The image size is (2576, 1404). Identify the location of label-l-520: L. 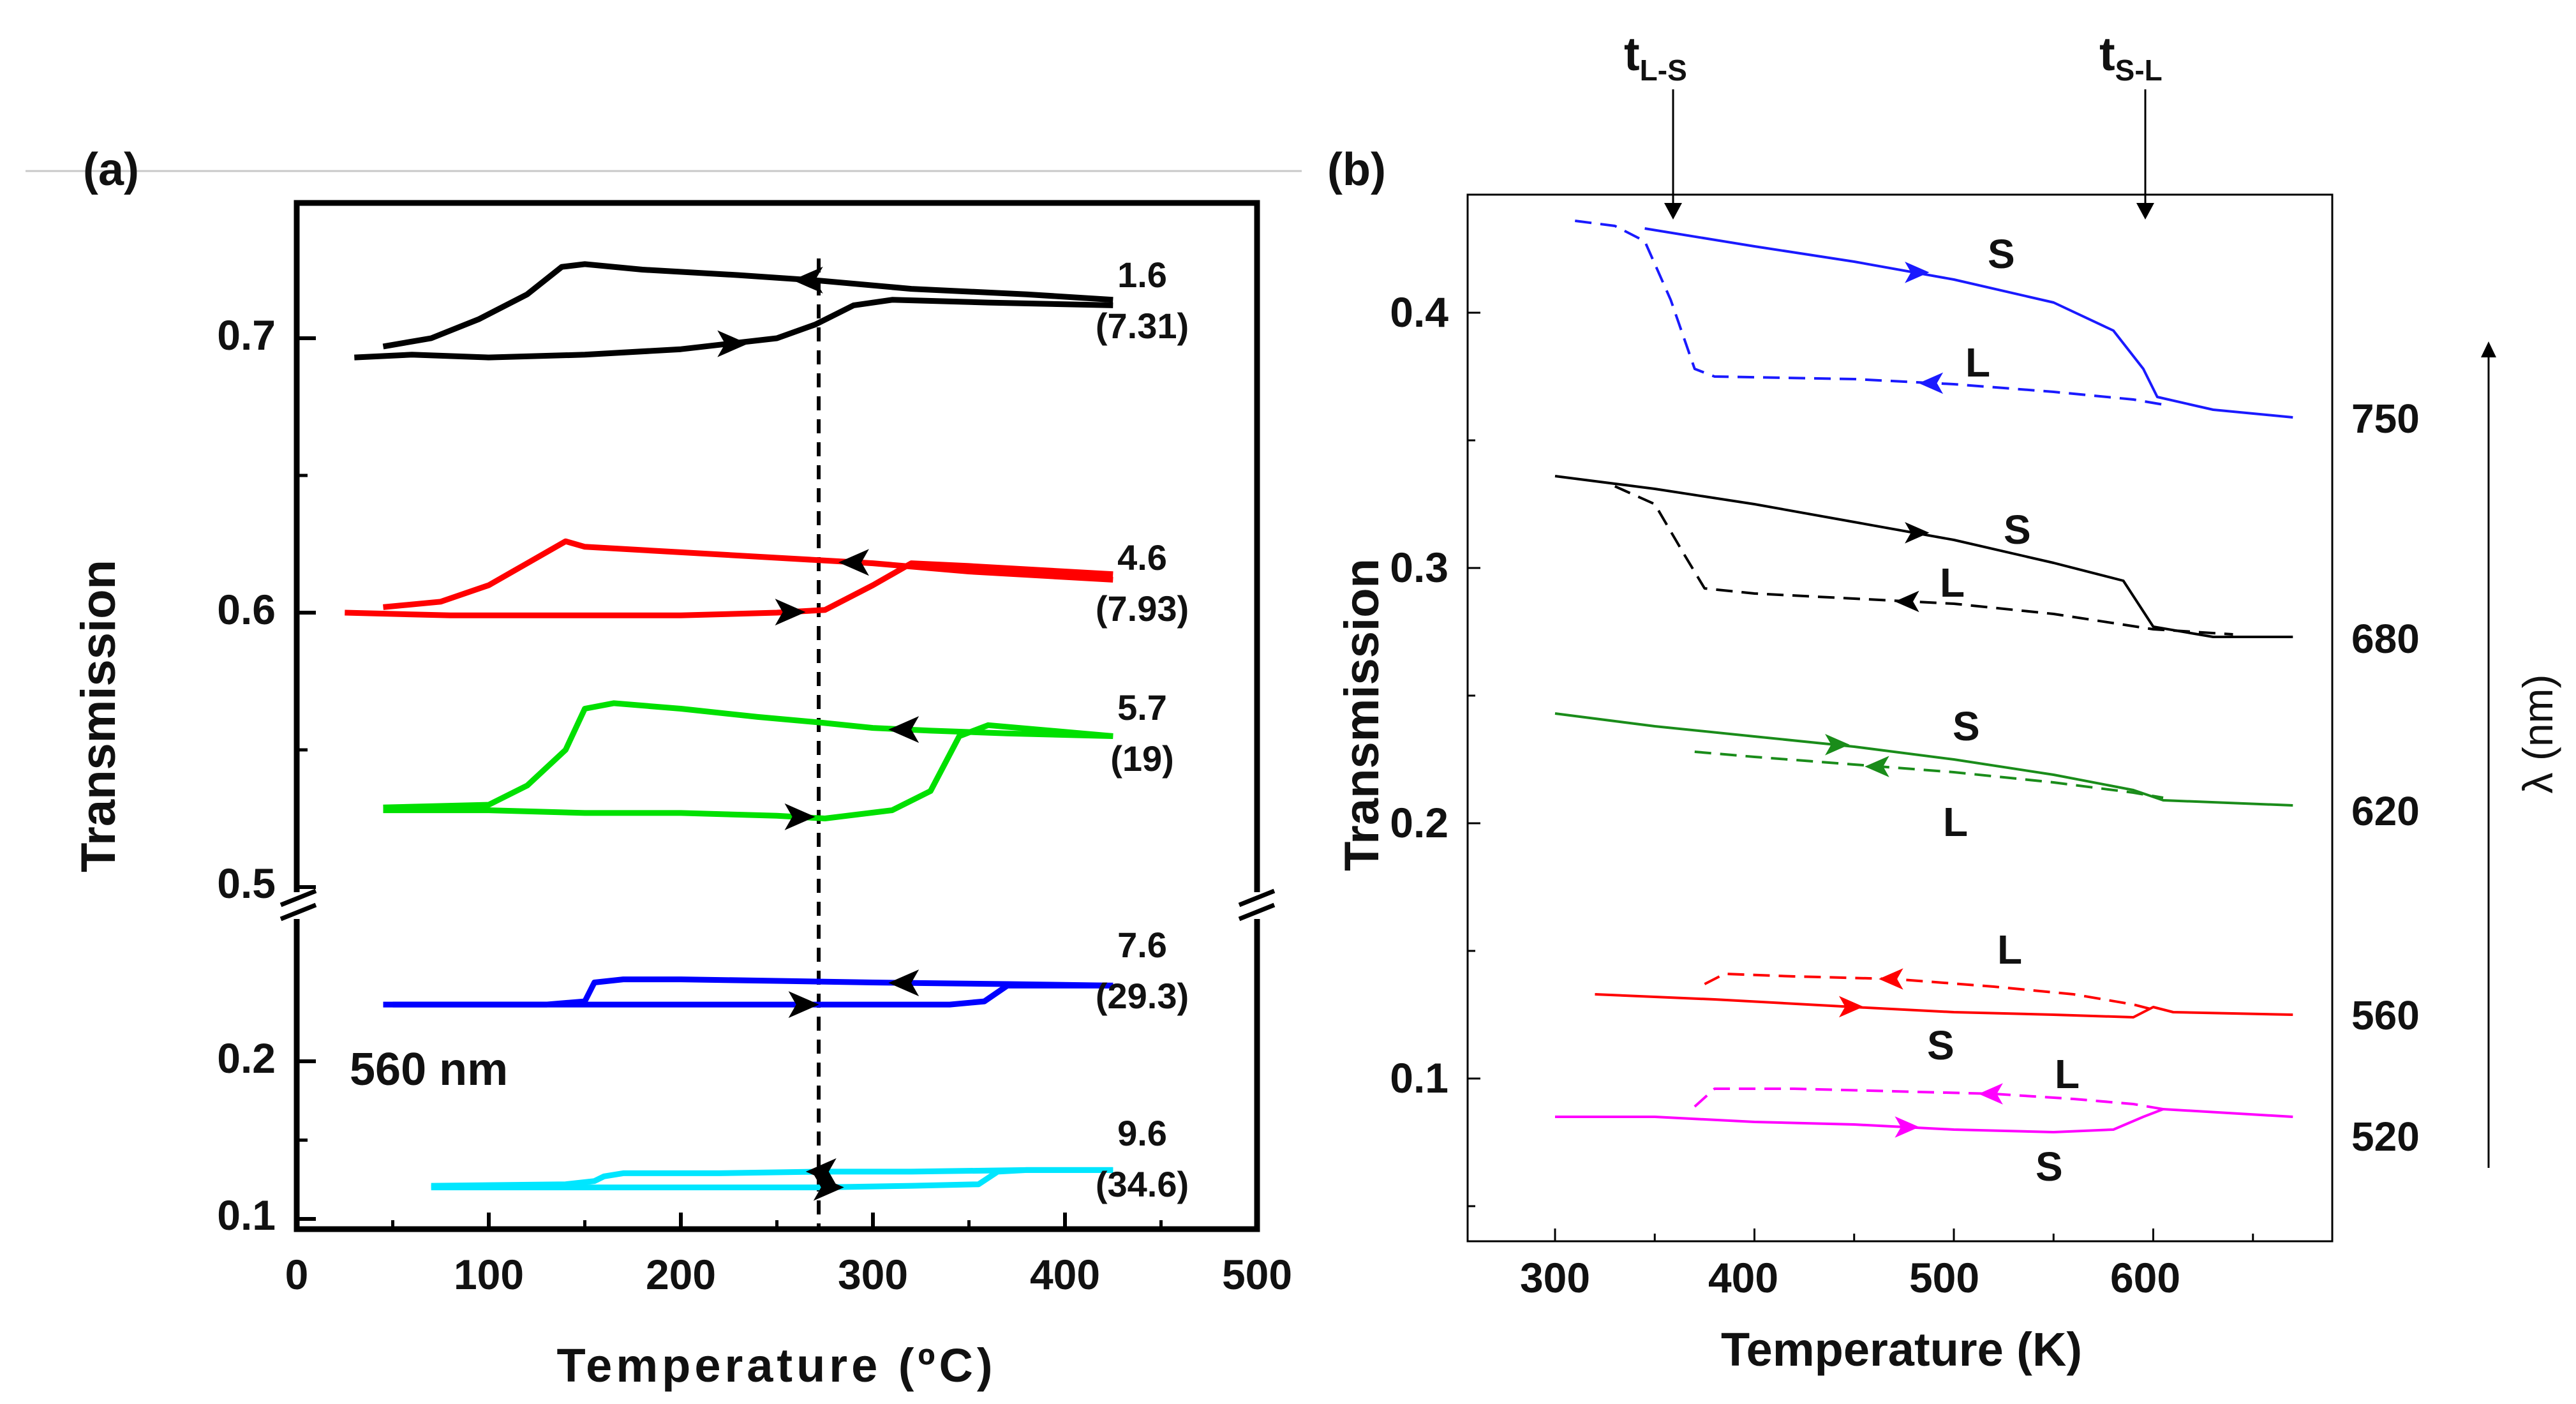
(2067, 1074).